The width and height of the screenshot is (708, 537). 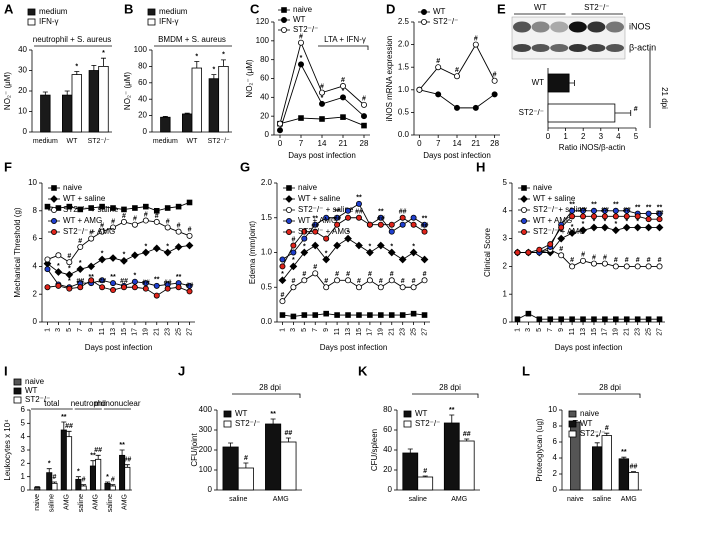 I want to click on blot-group-label: WT, so click(x=540, y=7).